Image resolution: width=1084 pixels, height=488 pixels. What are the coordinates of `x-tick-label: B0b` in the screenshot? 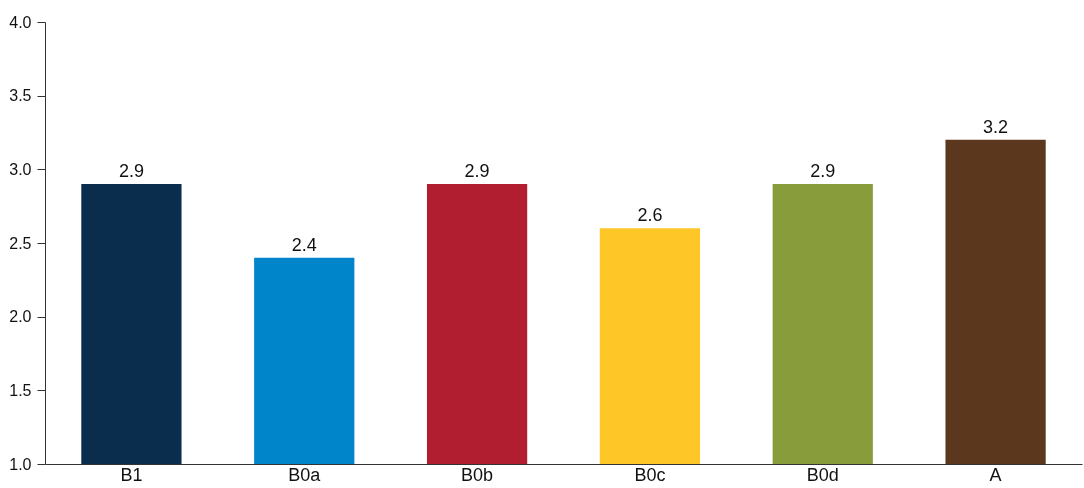 It's located at (477, 474).